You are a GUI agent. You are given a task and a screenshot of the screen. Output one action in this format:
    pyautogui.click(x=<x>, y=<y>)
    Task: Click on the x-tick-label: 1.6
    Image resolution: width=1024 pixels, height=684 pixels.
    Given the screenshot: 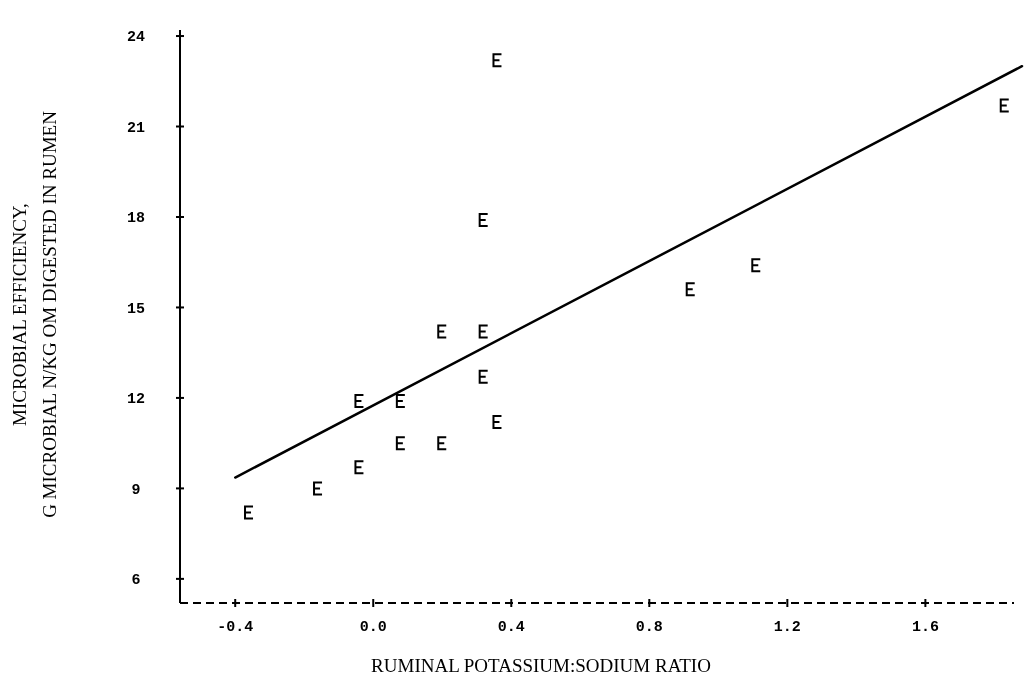 What is the action you would take?
    pyautogui.click(x=925, y=627)
    